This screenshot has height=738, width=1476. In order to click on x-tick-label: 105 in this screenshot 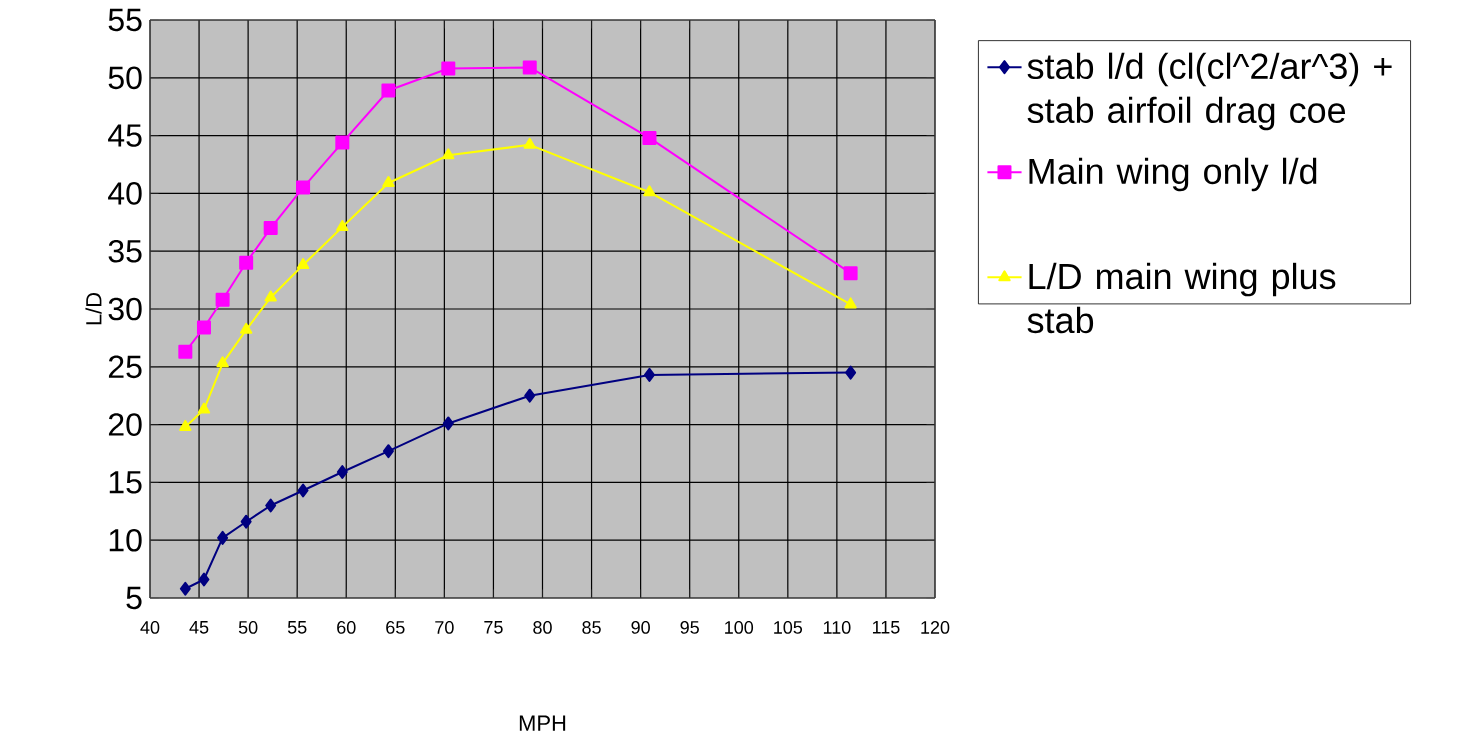, I will do `click(788, 627)`.